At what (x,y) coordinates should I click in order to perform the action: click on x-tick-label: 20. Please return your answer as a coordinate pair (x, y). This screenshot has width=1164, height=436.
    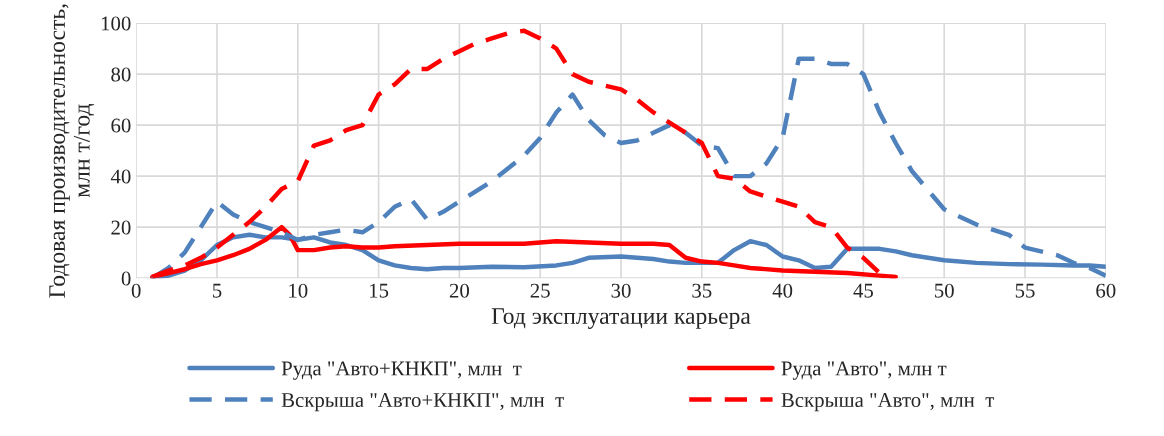
    Looking at the image, I should click on (459, 290).